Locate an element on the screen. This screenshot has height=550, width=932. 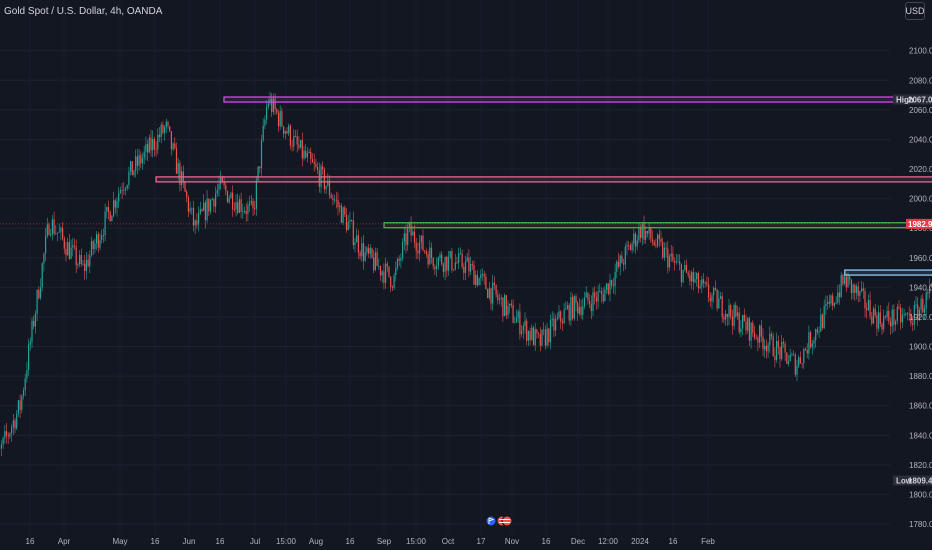
us-flag-icon is located at coordinates (507, 521).